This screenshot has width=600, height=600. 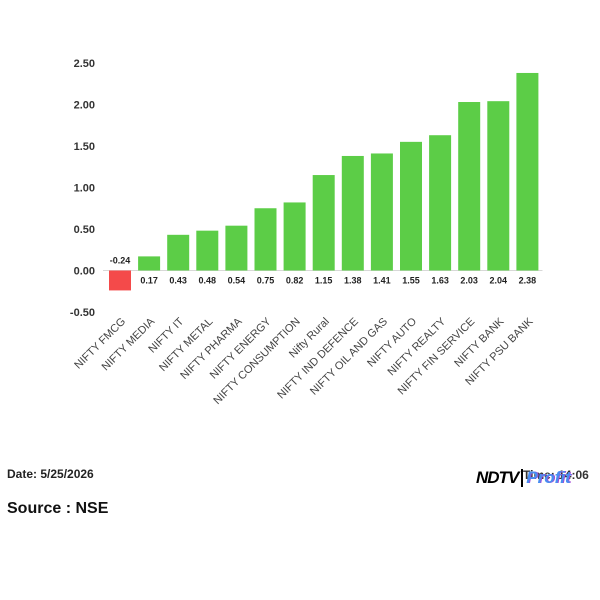 What do you see at coordinates (548, 477) in the screenshot?
I see `logo-profit-text: Profit` at bounding box center [548, 477].